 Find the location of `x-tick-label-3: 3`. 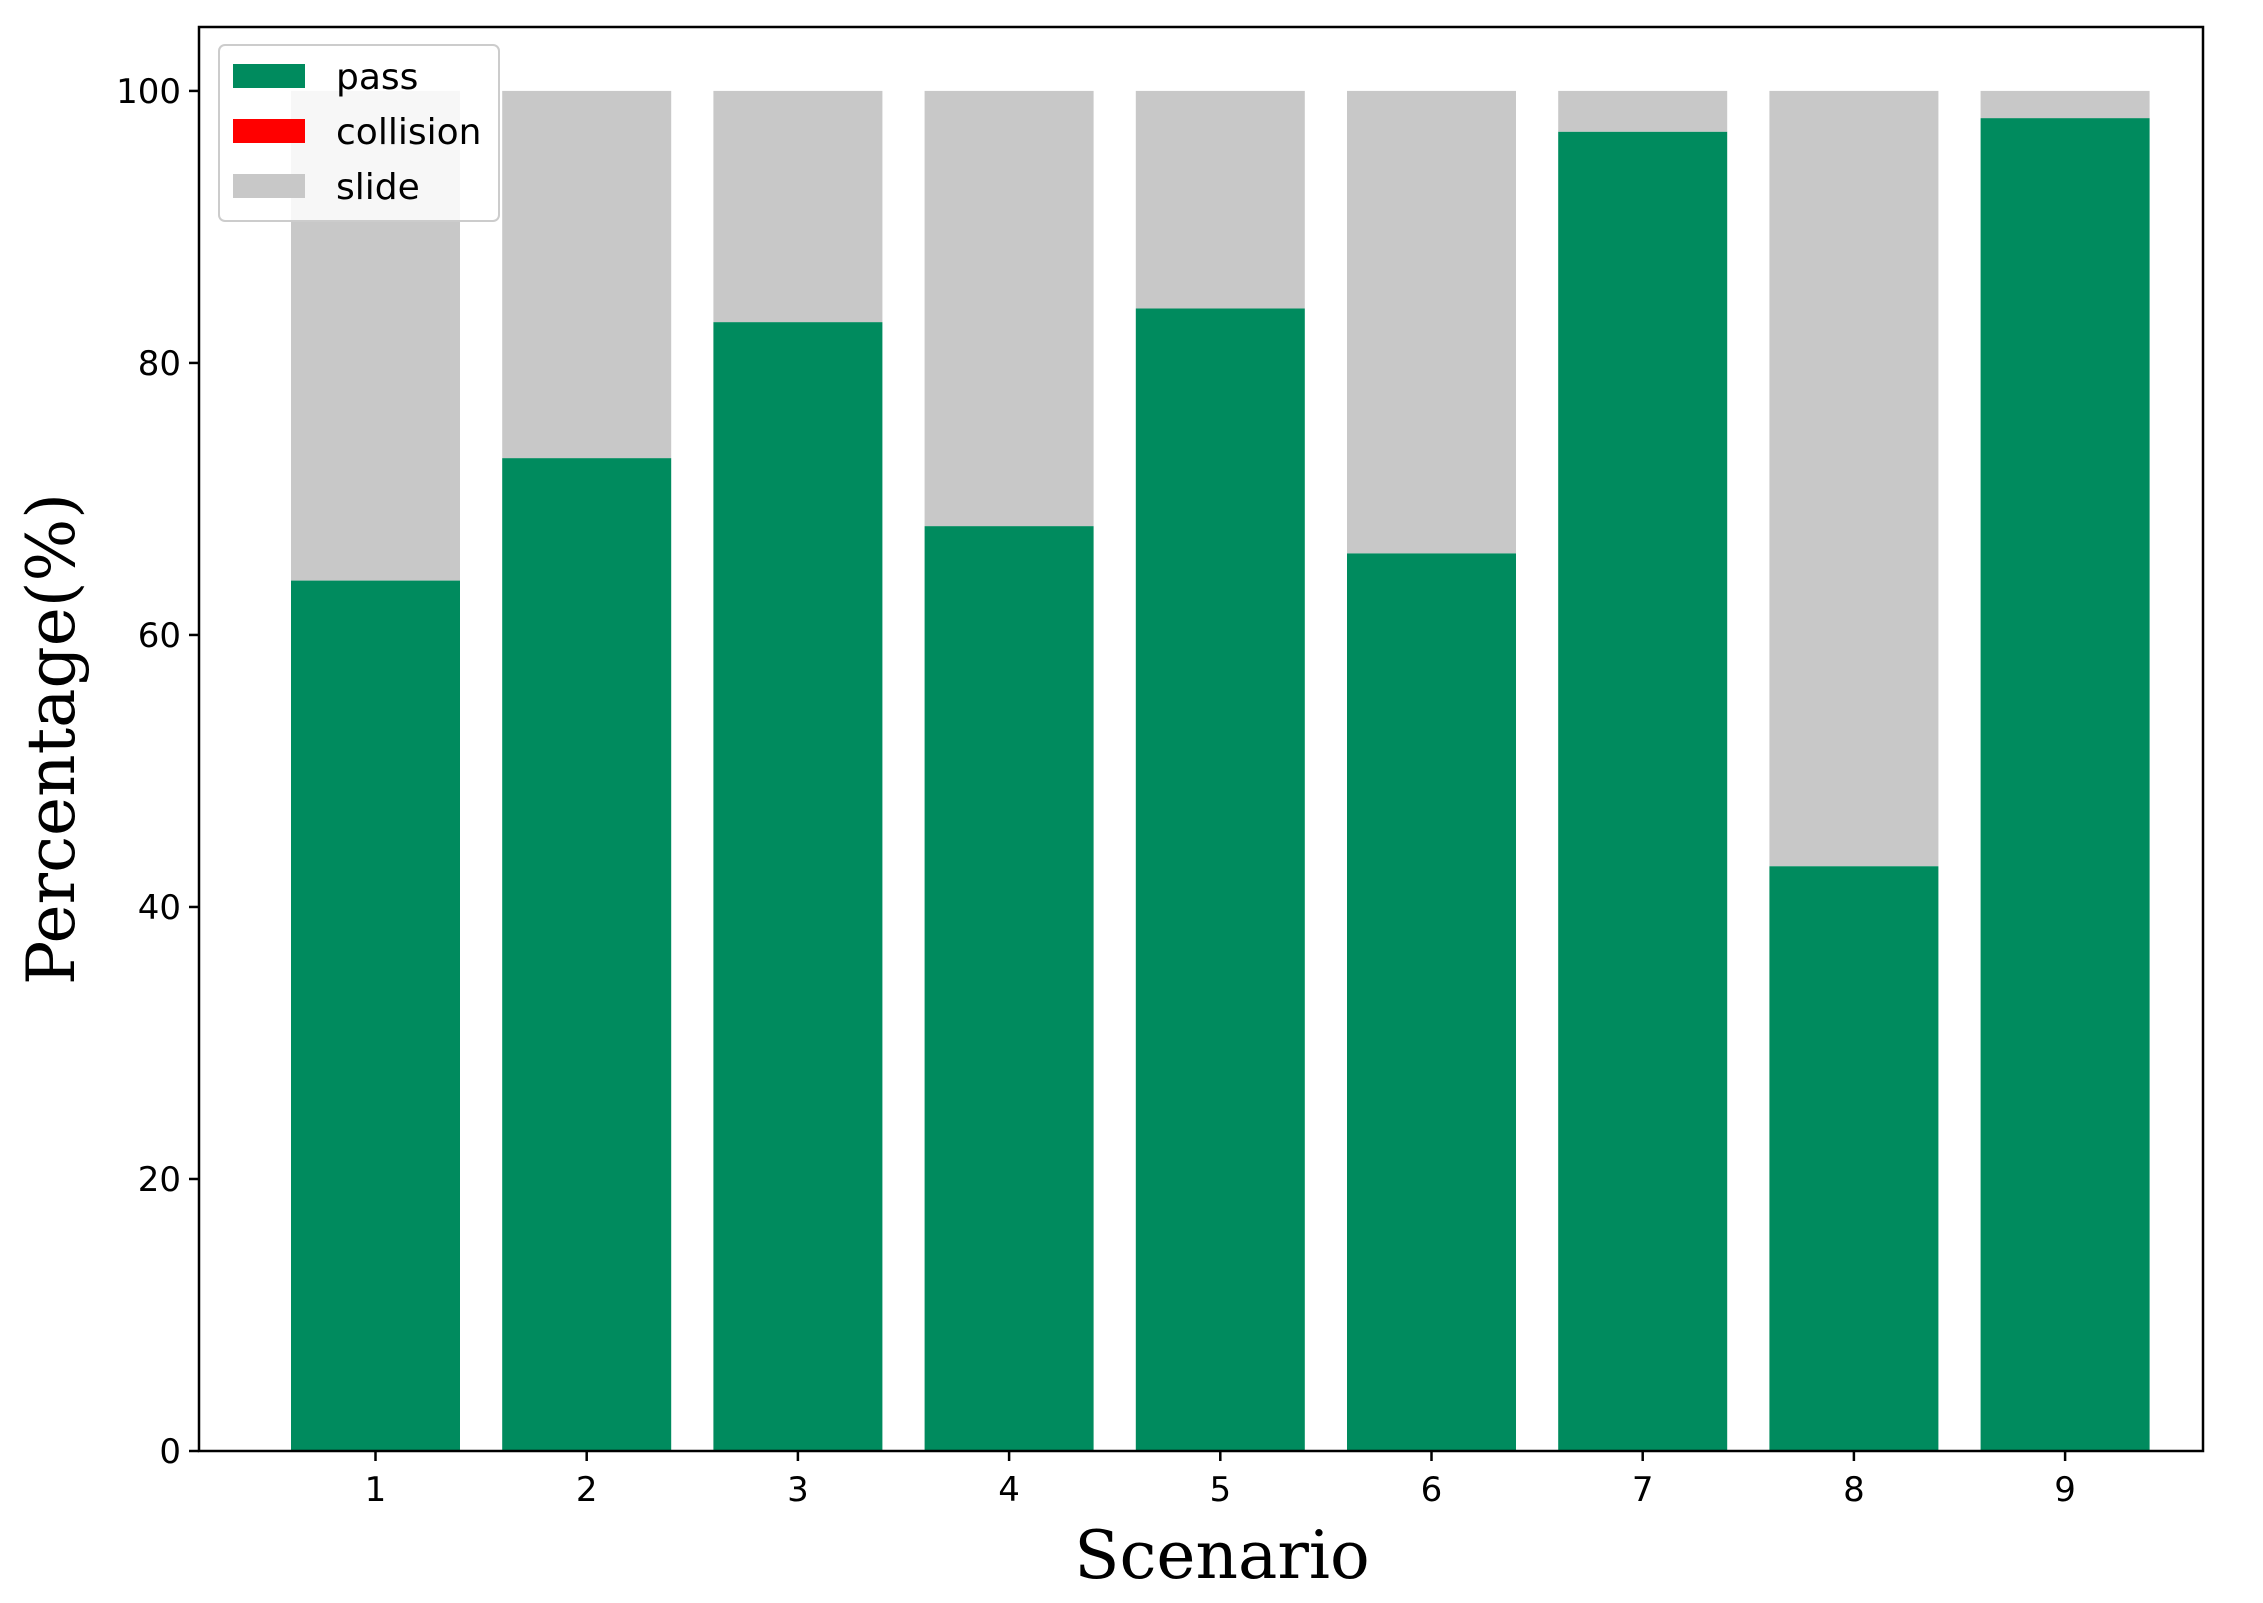

x-tick-label-3: 3 is located at coordinates (798, 1490).